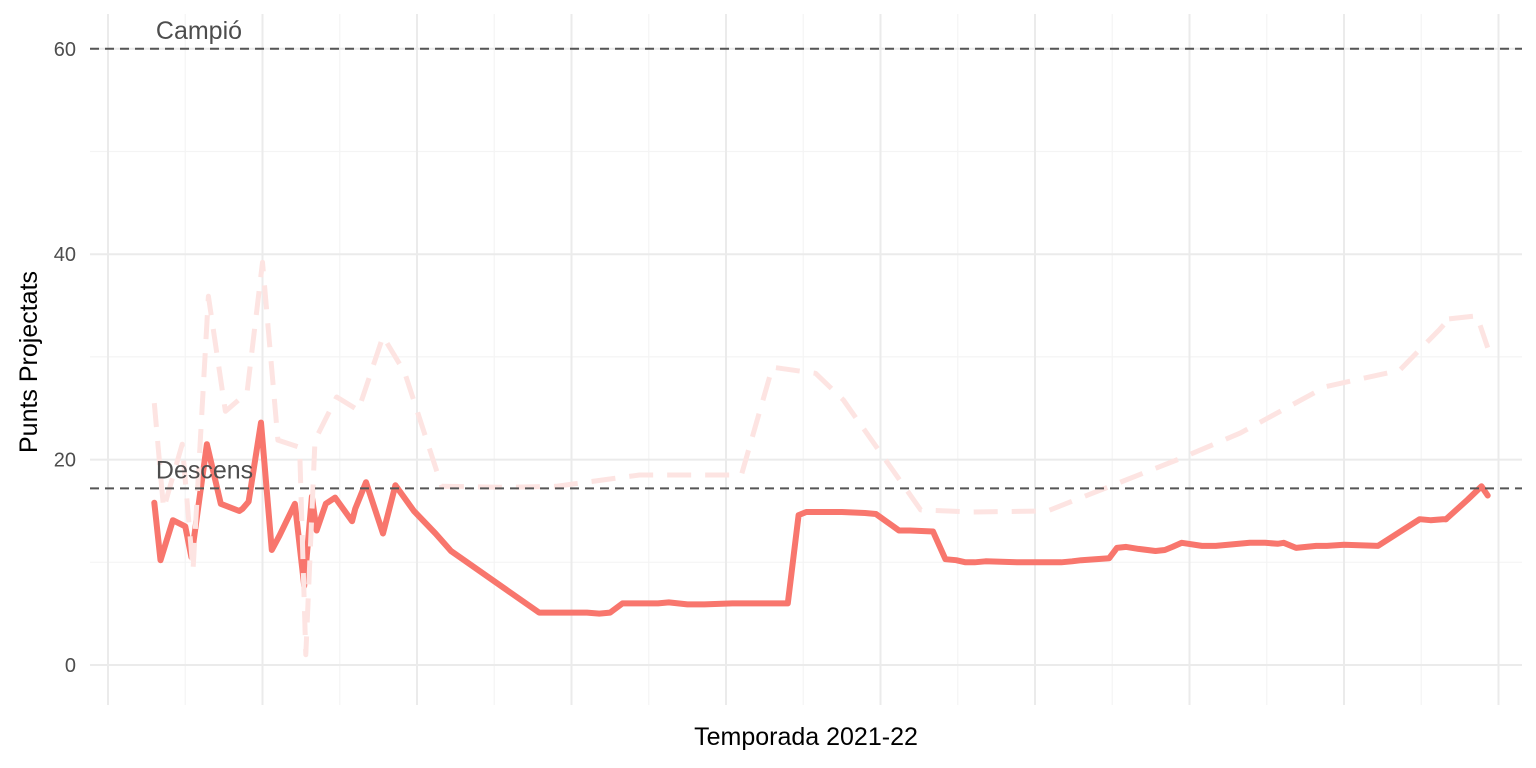 This screenshot has width=1536, height=768. I want to click on x-axis-title: Temporada 2021-22, so click(806, 737).